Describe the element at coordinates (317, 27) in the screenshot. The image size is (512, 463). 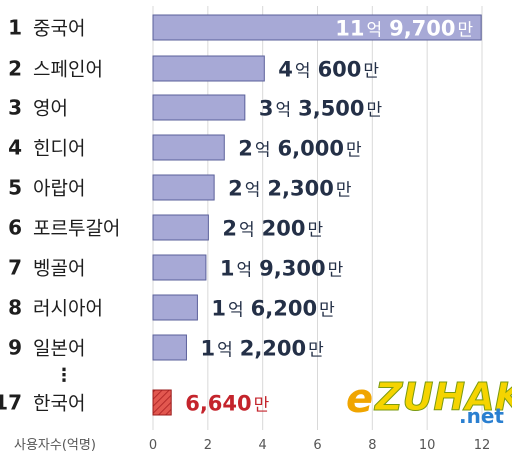
I see `bar-중국어` at that location.